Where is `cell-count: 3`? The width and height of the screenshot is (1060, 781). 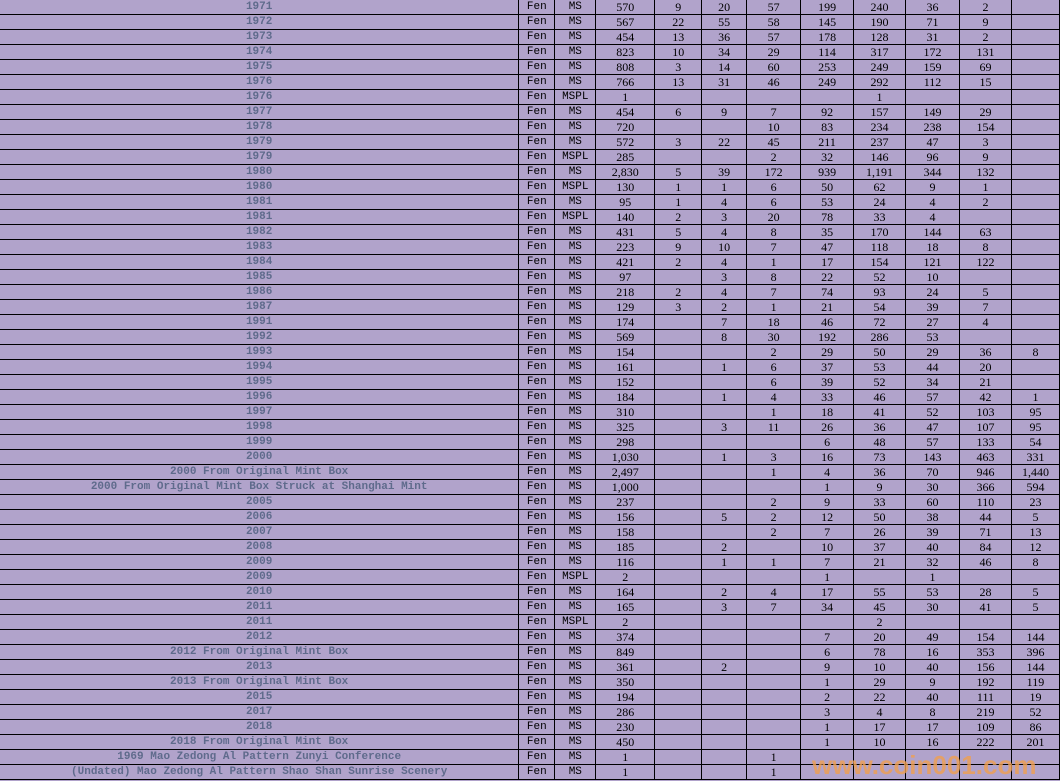
cell-count: 3 is located at coordinates (985, 142).